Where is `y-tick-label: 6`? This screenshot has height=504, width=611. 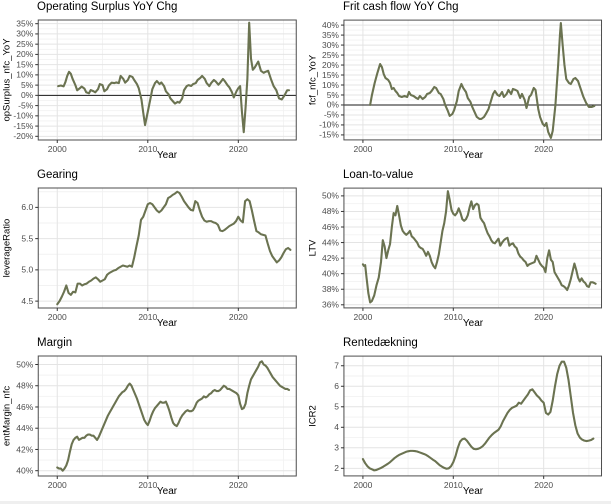
y-tick-label: 6 is located at coordinates (336, 386).